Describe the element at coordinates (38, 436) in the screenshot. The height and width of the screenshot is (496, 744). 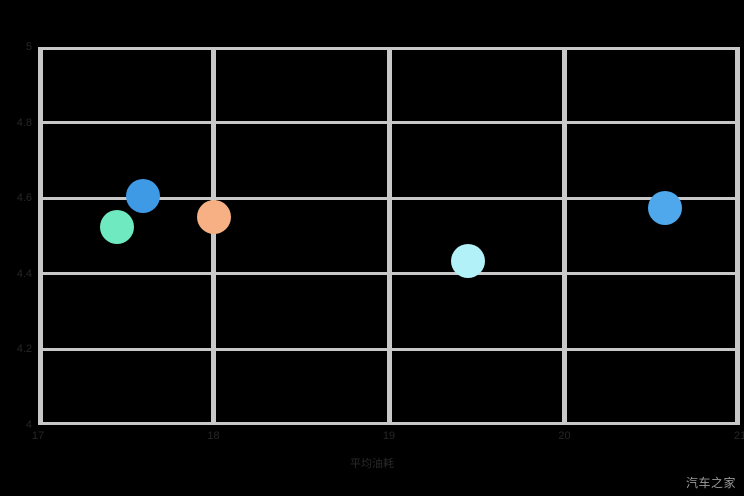
I see `x-tick-label: 17` at that location.